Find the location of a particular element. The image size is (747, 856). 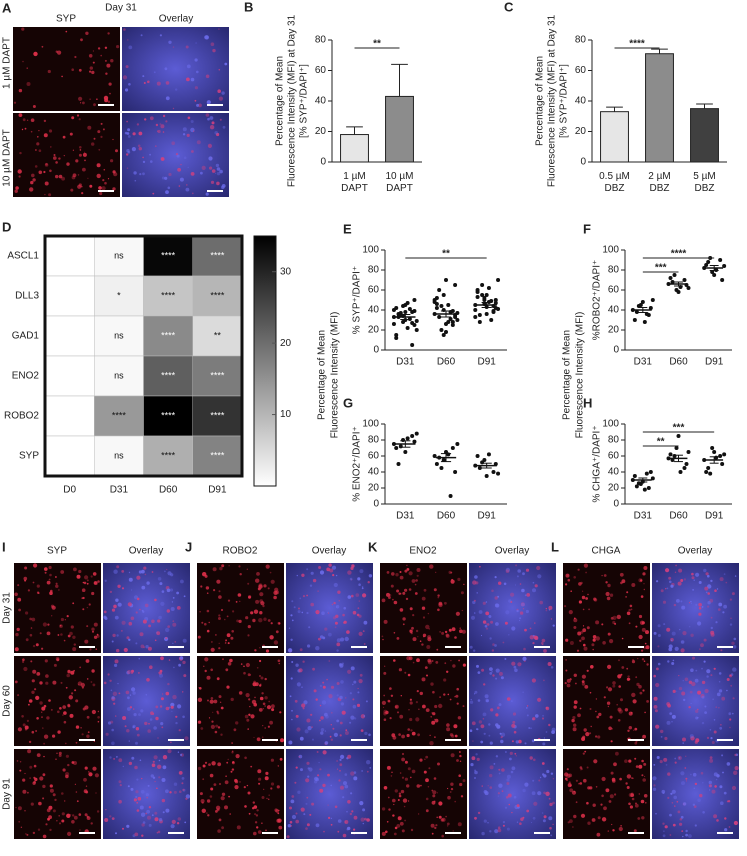

channel-image is located at coordinates (606, 701).